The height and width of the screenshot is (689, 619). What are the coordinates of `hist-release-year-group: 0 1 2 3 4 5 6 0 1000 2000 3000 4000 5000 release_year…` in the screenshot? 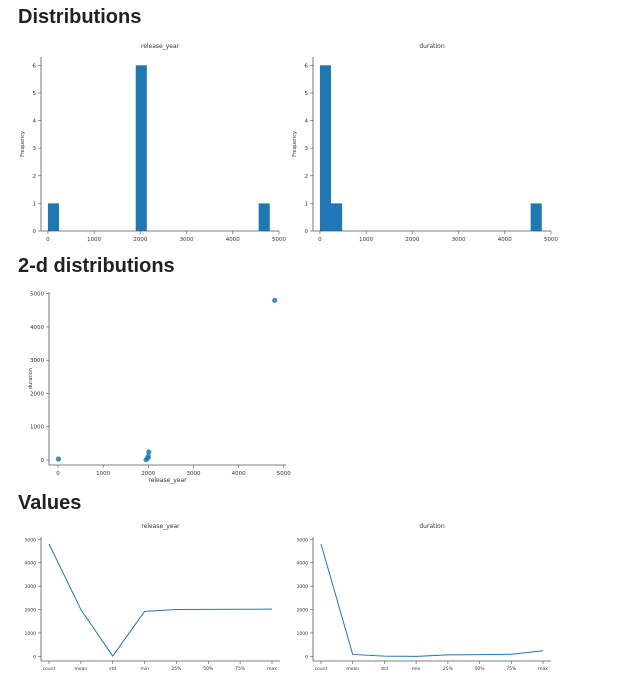 It's located at (153, 143).